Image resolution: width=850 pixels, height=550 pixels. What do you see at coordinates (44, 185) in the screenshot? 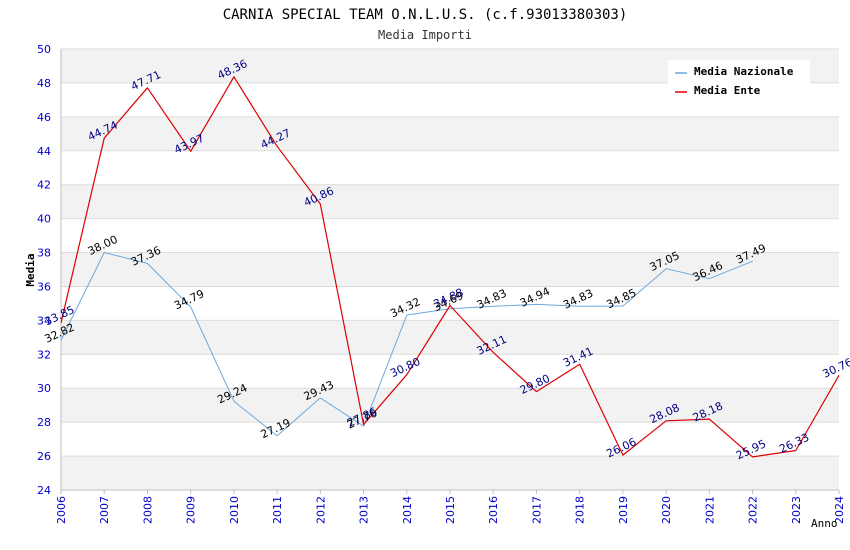
I see `y-tick-label: 42` at bounding box center [44, 185].